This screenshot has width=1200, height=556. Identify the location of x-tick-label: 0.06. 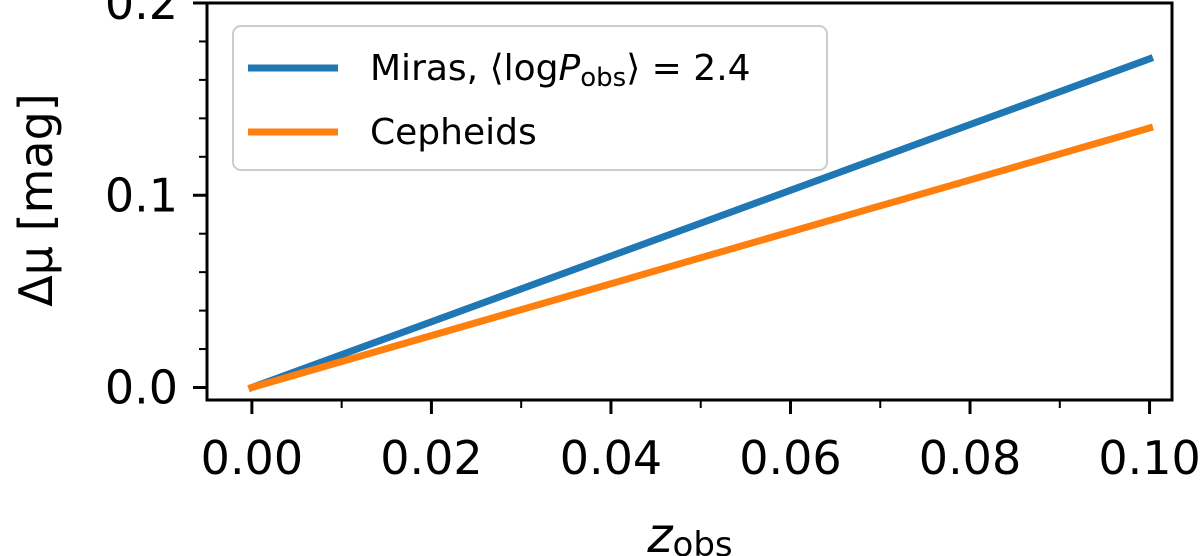
(790, 458).